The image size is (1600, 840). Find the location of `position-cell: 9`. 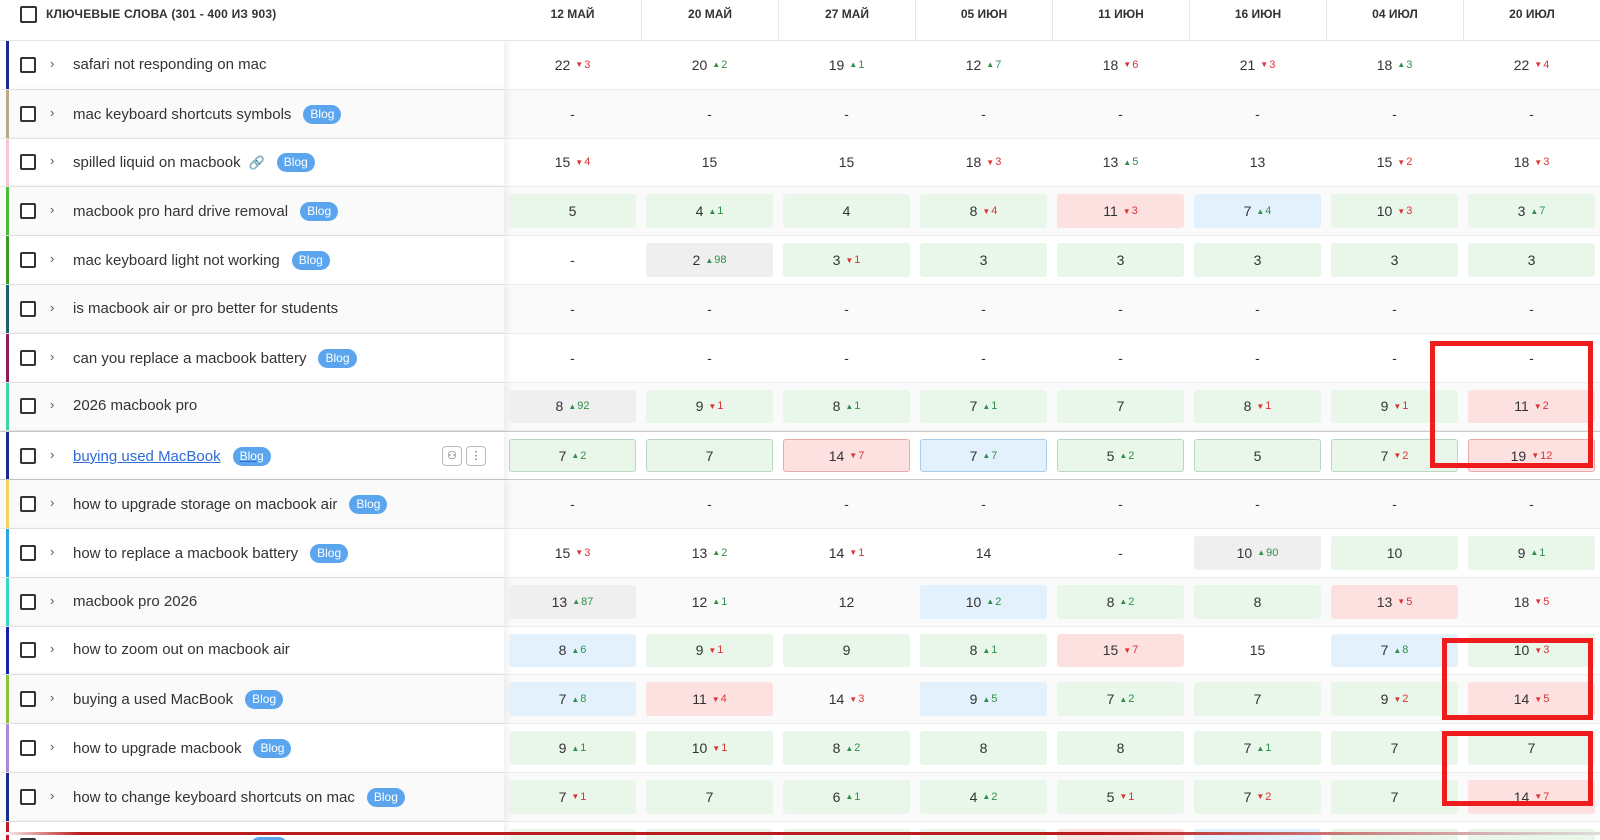

position-cell: 9 is located at coordinates (846, 651).